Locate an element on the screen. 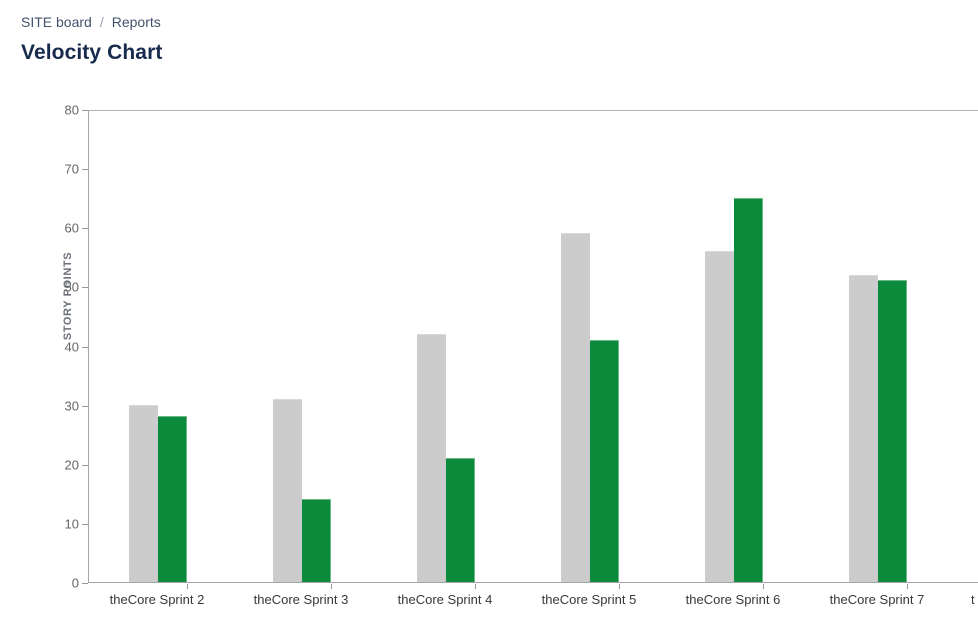 The height and width of the screenshot is (619, 978). y-tick-label-70: 70 is located at coordinates (71, 169).